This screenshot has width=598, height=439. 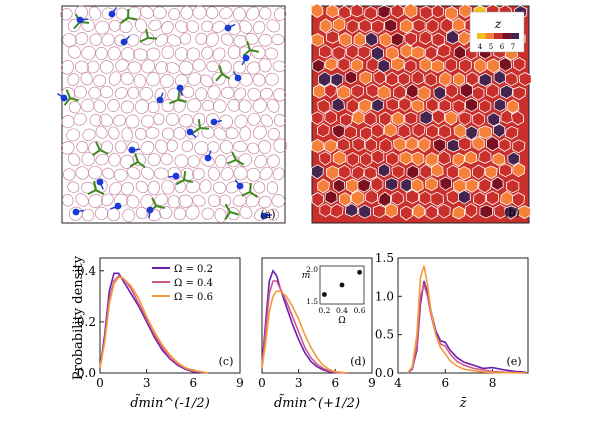 I want to click on plot-frame, so click(x=463, y=315).